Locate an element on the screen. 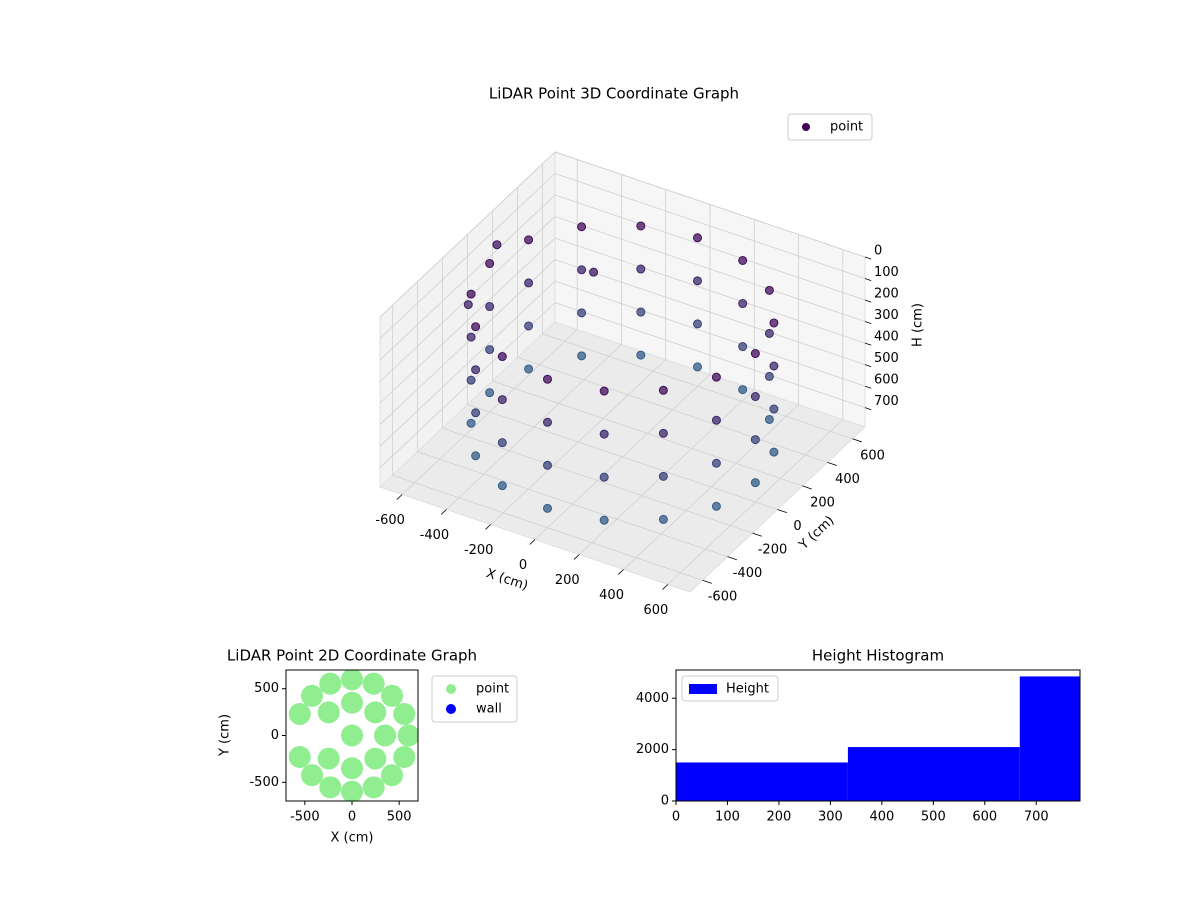 The image size is (1200, 900). y-tick-label: 600 is located at coordinates (872, 455).